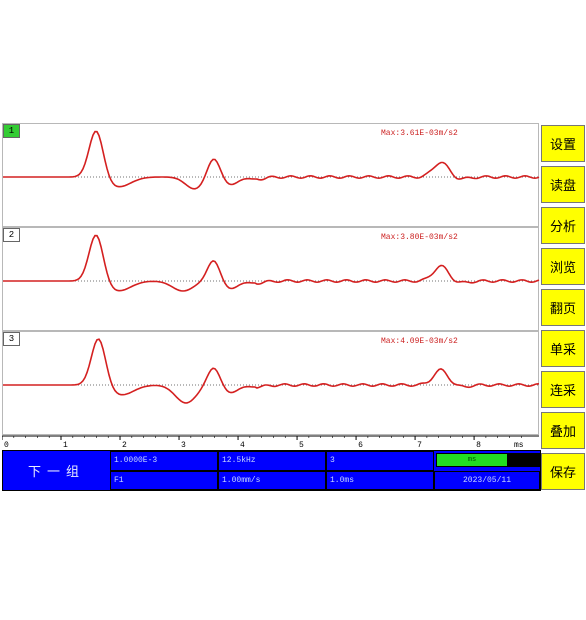 This screenshot has width=586, height=620. What do you see at coordinates (472, 460) in the screenshot?
I see `acquisition-progress-bar: ms` at bounding box center [472, 460].